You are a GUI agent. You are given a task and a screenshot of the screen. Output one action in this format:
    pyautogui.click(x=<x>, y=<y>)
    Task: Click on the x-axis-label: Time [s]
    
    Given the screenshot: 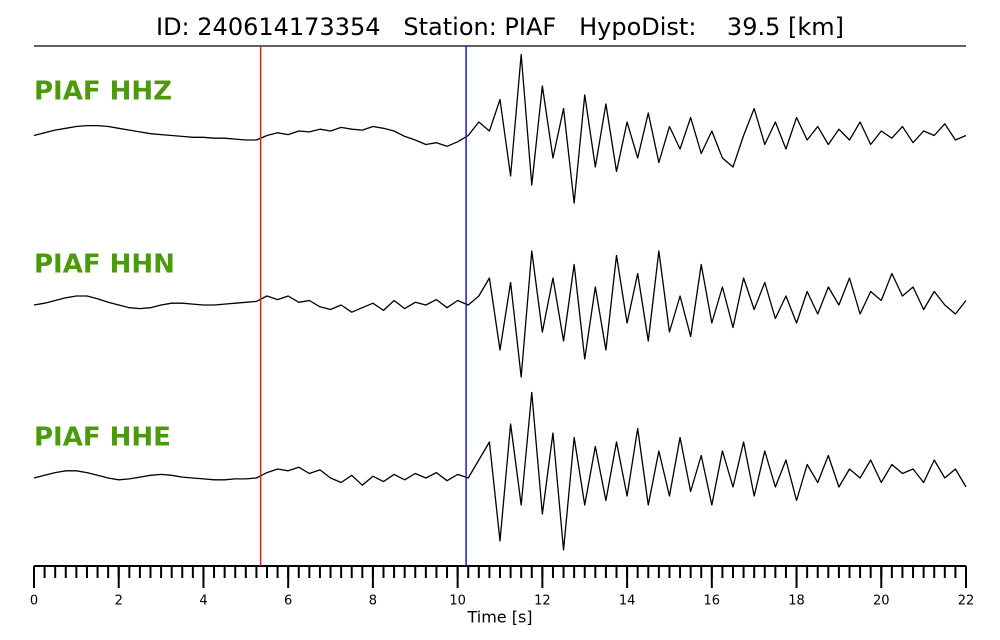 What is the action you would take?
    pyautogui.click(x=499, y=617)
    